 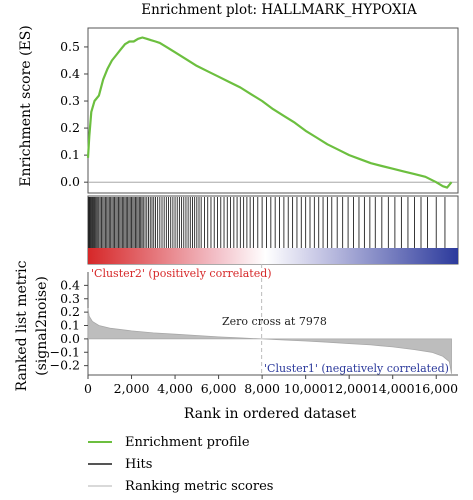 What do you see at coordinates (26, 106) in the screenshot?
I see `es-axis-label: Enrichment score (ES)` at bounding box center [26, 106].